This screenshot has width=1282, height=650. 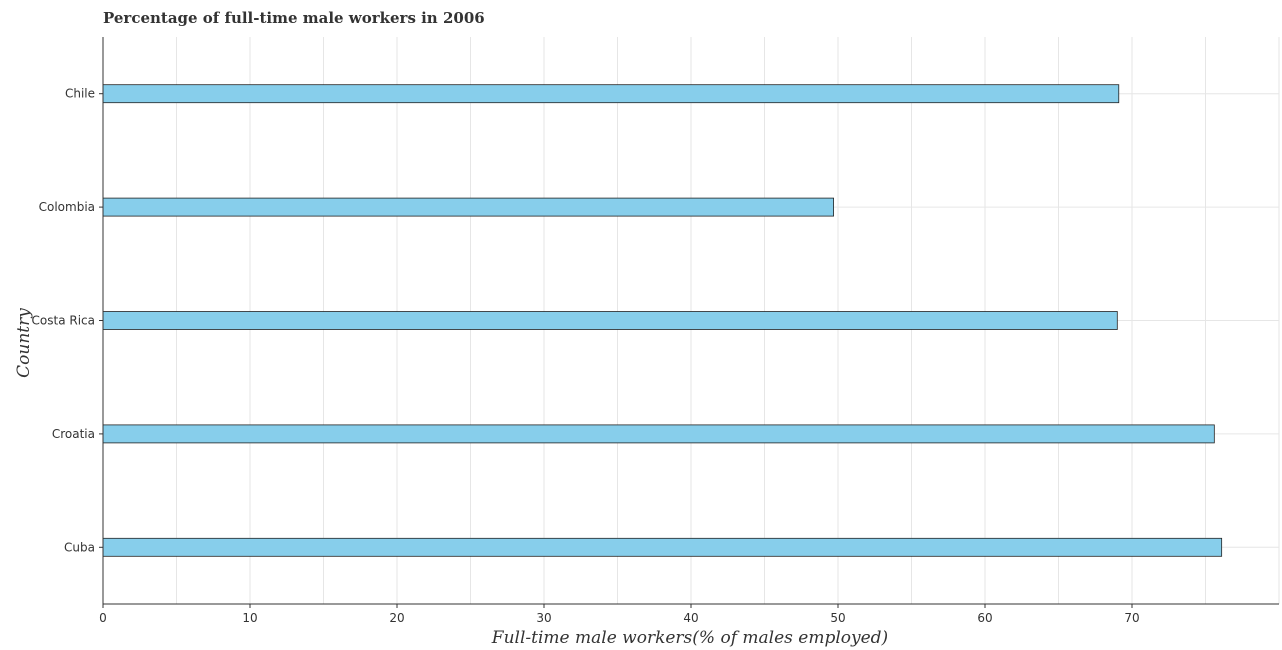 I want to click on bar-chile, so click(x=611, y=94).